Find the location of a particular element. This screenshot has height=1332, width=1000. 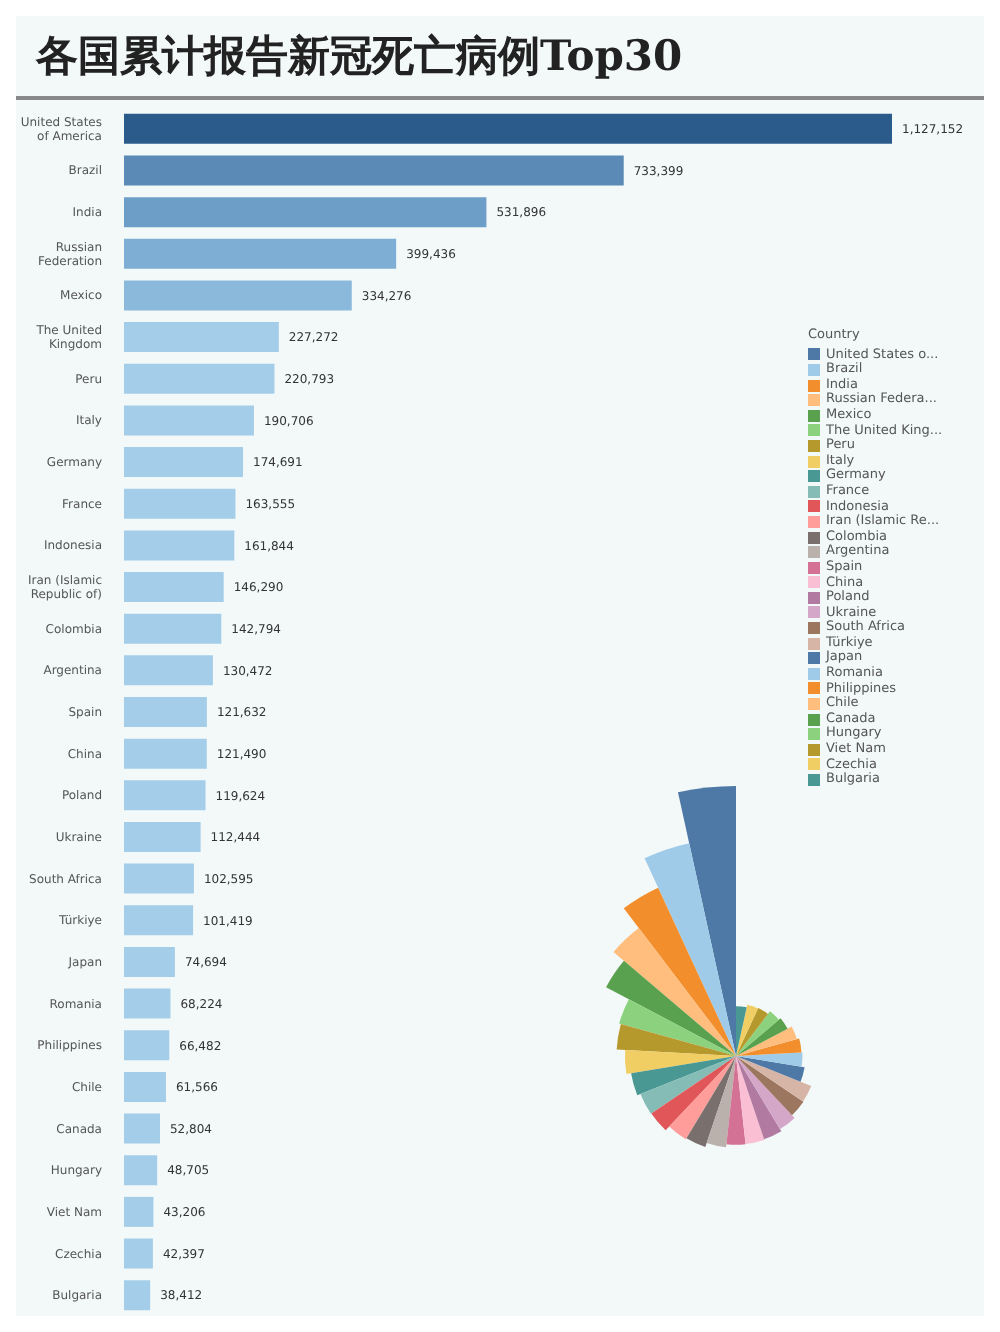

chart-title: 各国累计报告新冠死亡病例Top30 is located at coordinates (500, 58).